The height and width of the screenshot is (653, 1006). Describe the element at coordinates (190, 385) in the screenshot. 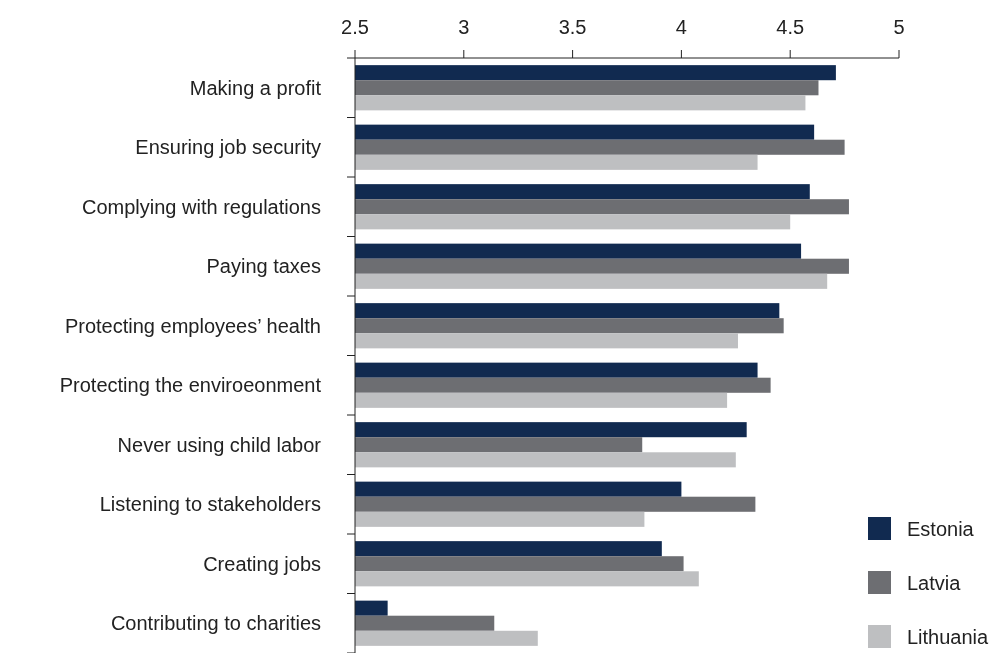

I see `y-tick-label: Protecting the enviroeonment` at that location.